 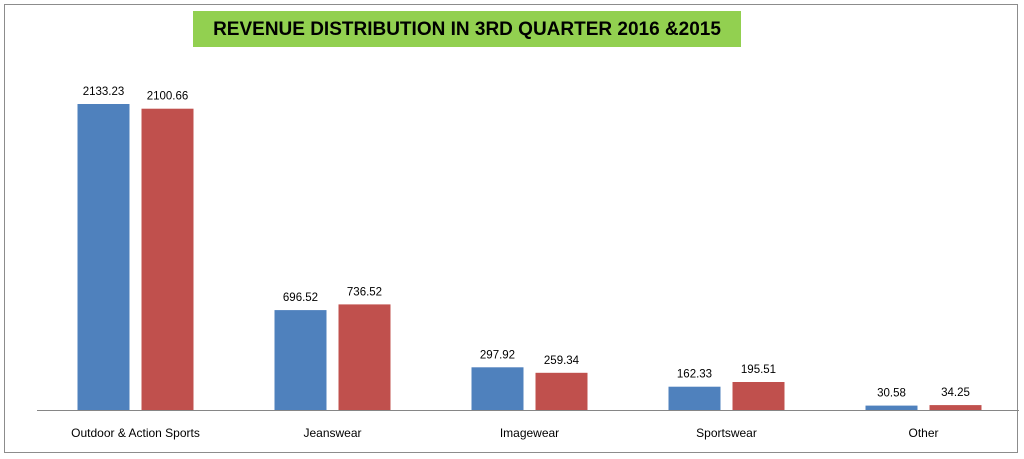 I want to click on data-label-series1-2: 297.92, so click(x=497, y=355).